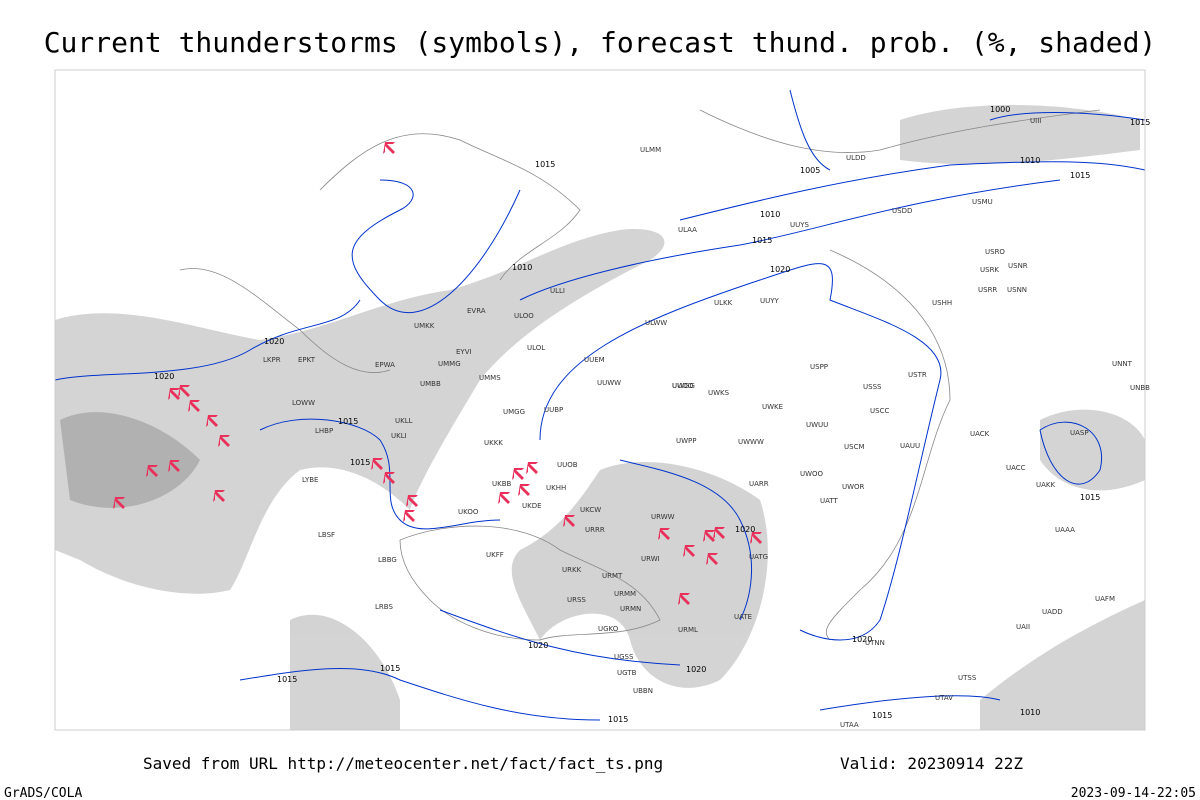  What do you see at coordinates (650, 559) in the screenshot?
I see `station-label: URWI` at bounding box center [650, 559].